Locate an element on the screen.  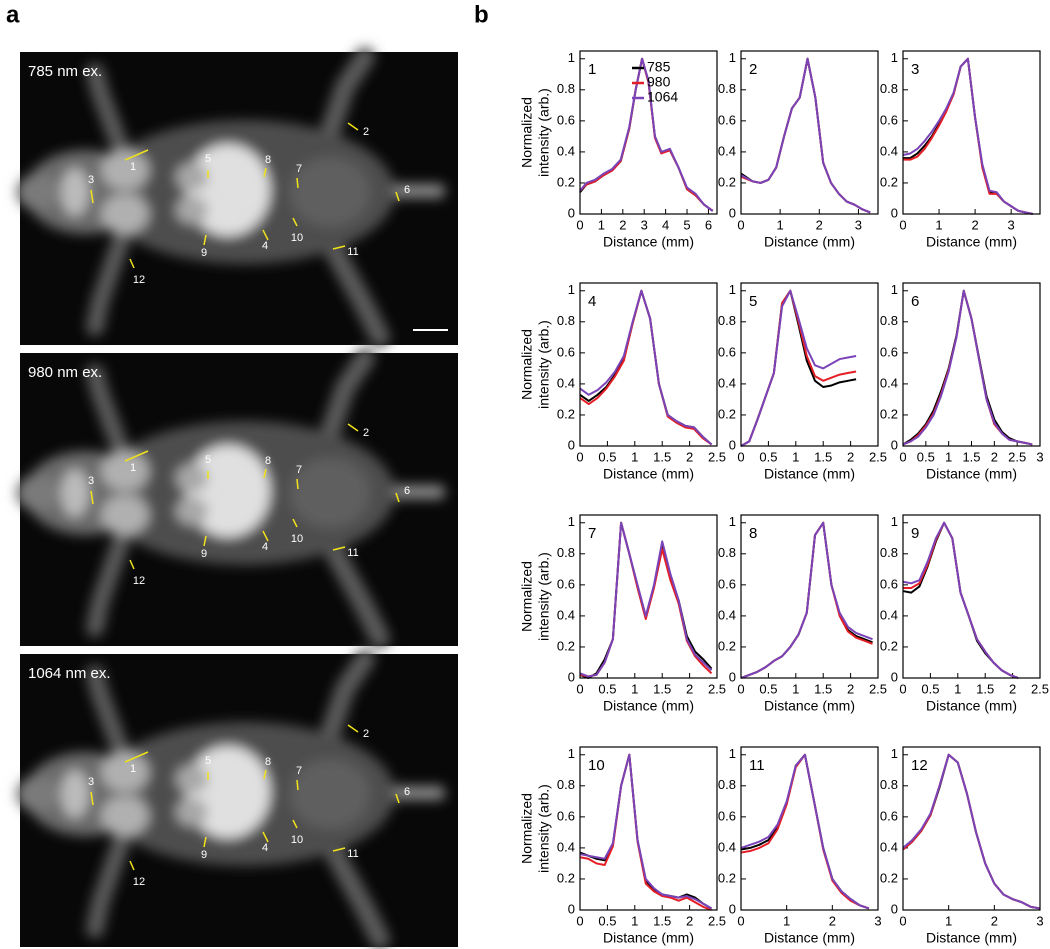
marker-label: 11 is located at coordinates (352, 252).